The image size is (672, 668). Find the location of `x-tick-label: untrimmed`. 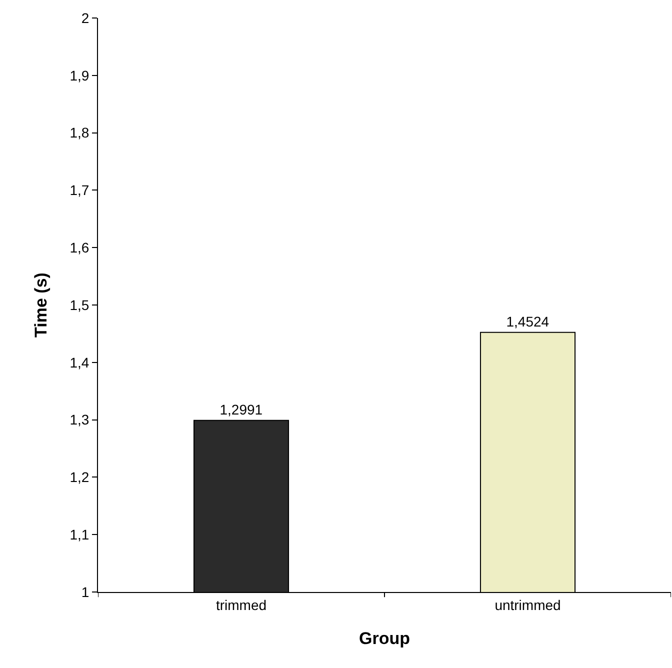

x-tick-label: untrimmed is located at coordinates (527, 604).